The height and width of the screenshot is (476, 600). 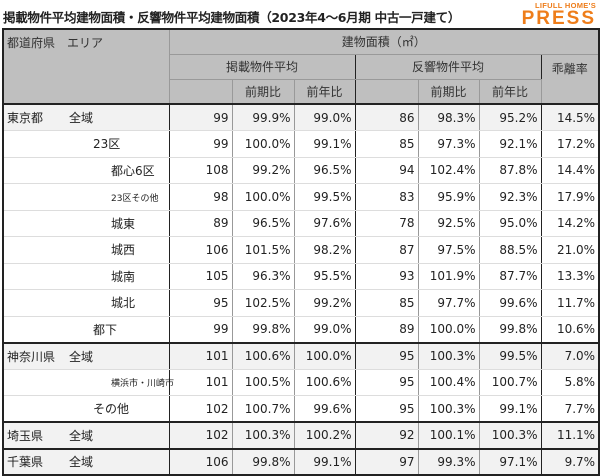 I want to click on listed-qoq-cell: 100.5%, so click(x=263, y=382).